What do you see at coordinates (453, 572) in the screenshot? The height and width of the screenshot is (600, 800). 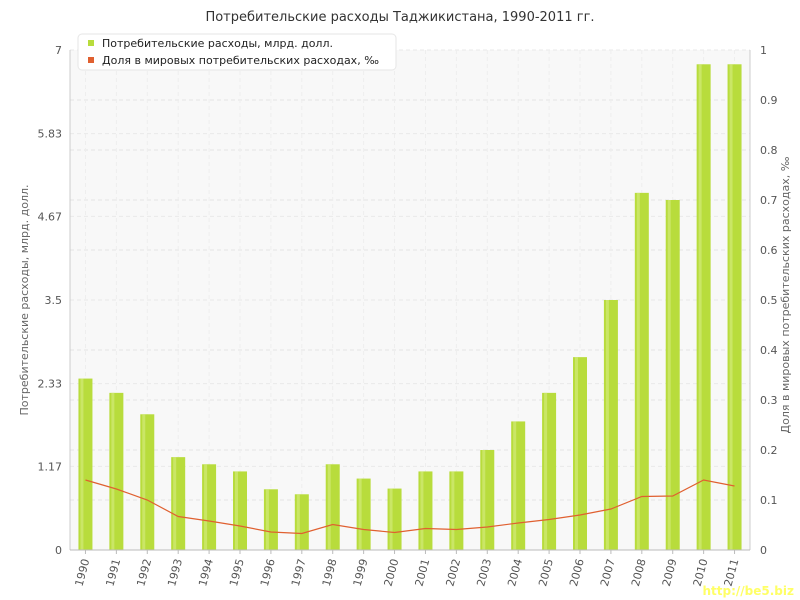 I see `x-tick-label: 2002` at bounding box center [453, 572].